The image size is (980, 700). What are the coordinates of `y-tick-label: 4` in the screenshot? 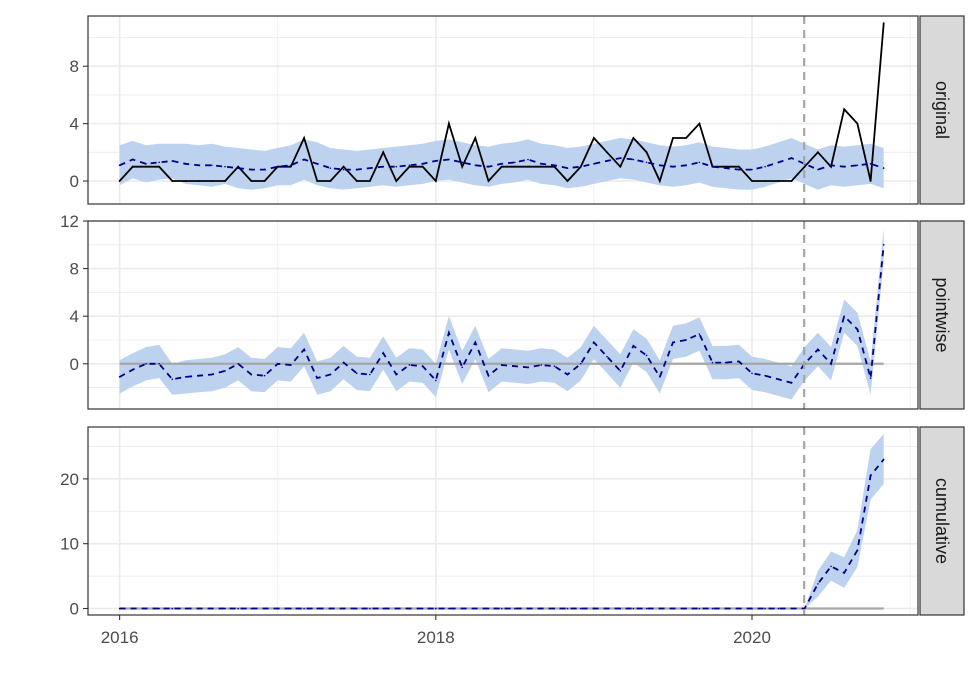 It's located at (74, 124).